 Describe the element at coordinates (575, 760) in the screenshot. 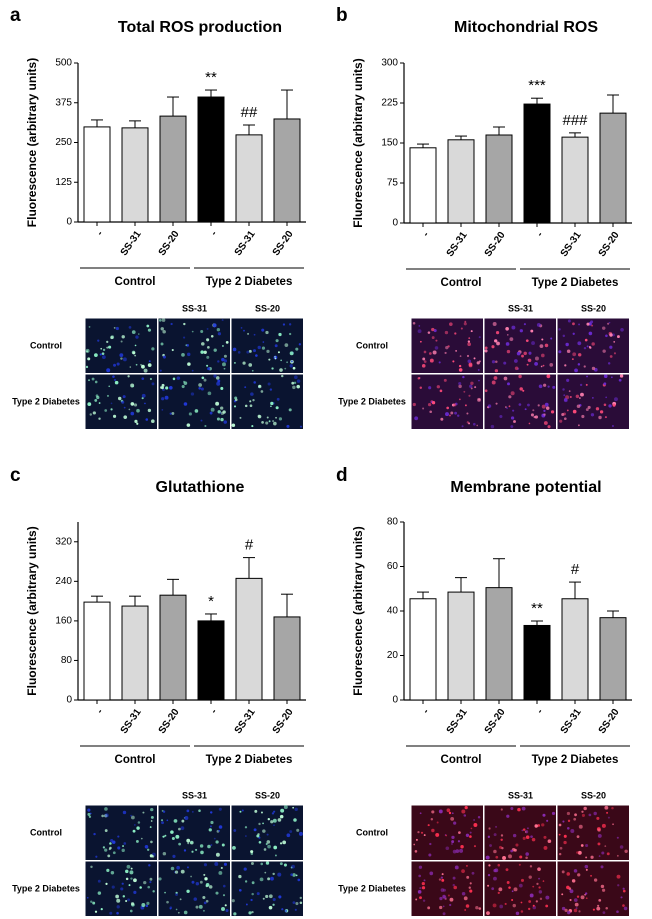

I see `group-label: Type 2 Diabetes` at that location.